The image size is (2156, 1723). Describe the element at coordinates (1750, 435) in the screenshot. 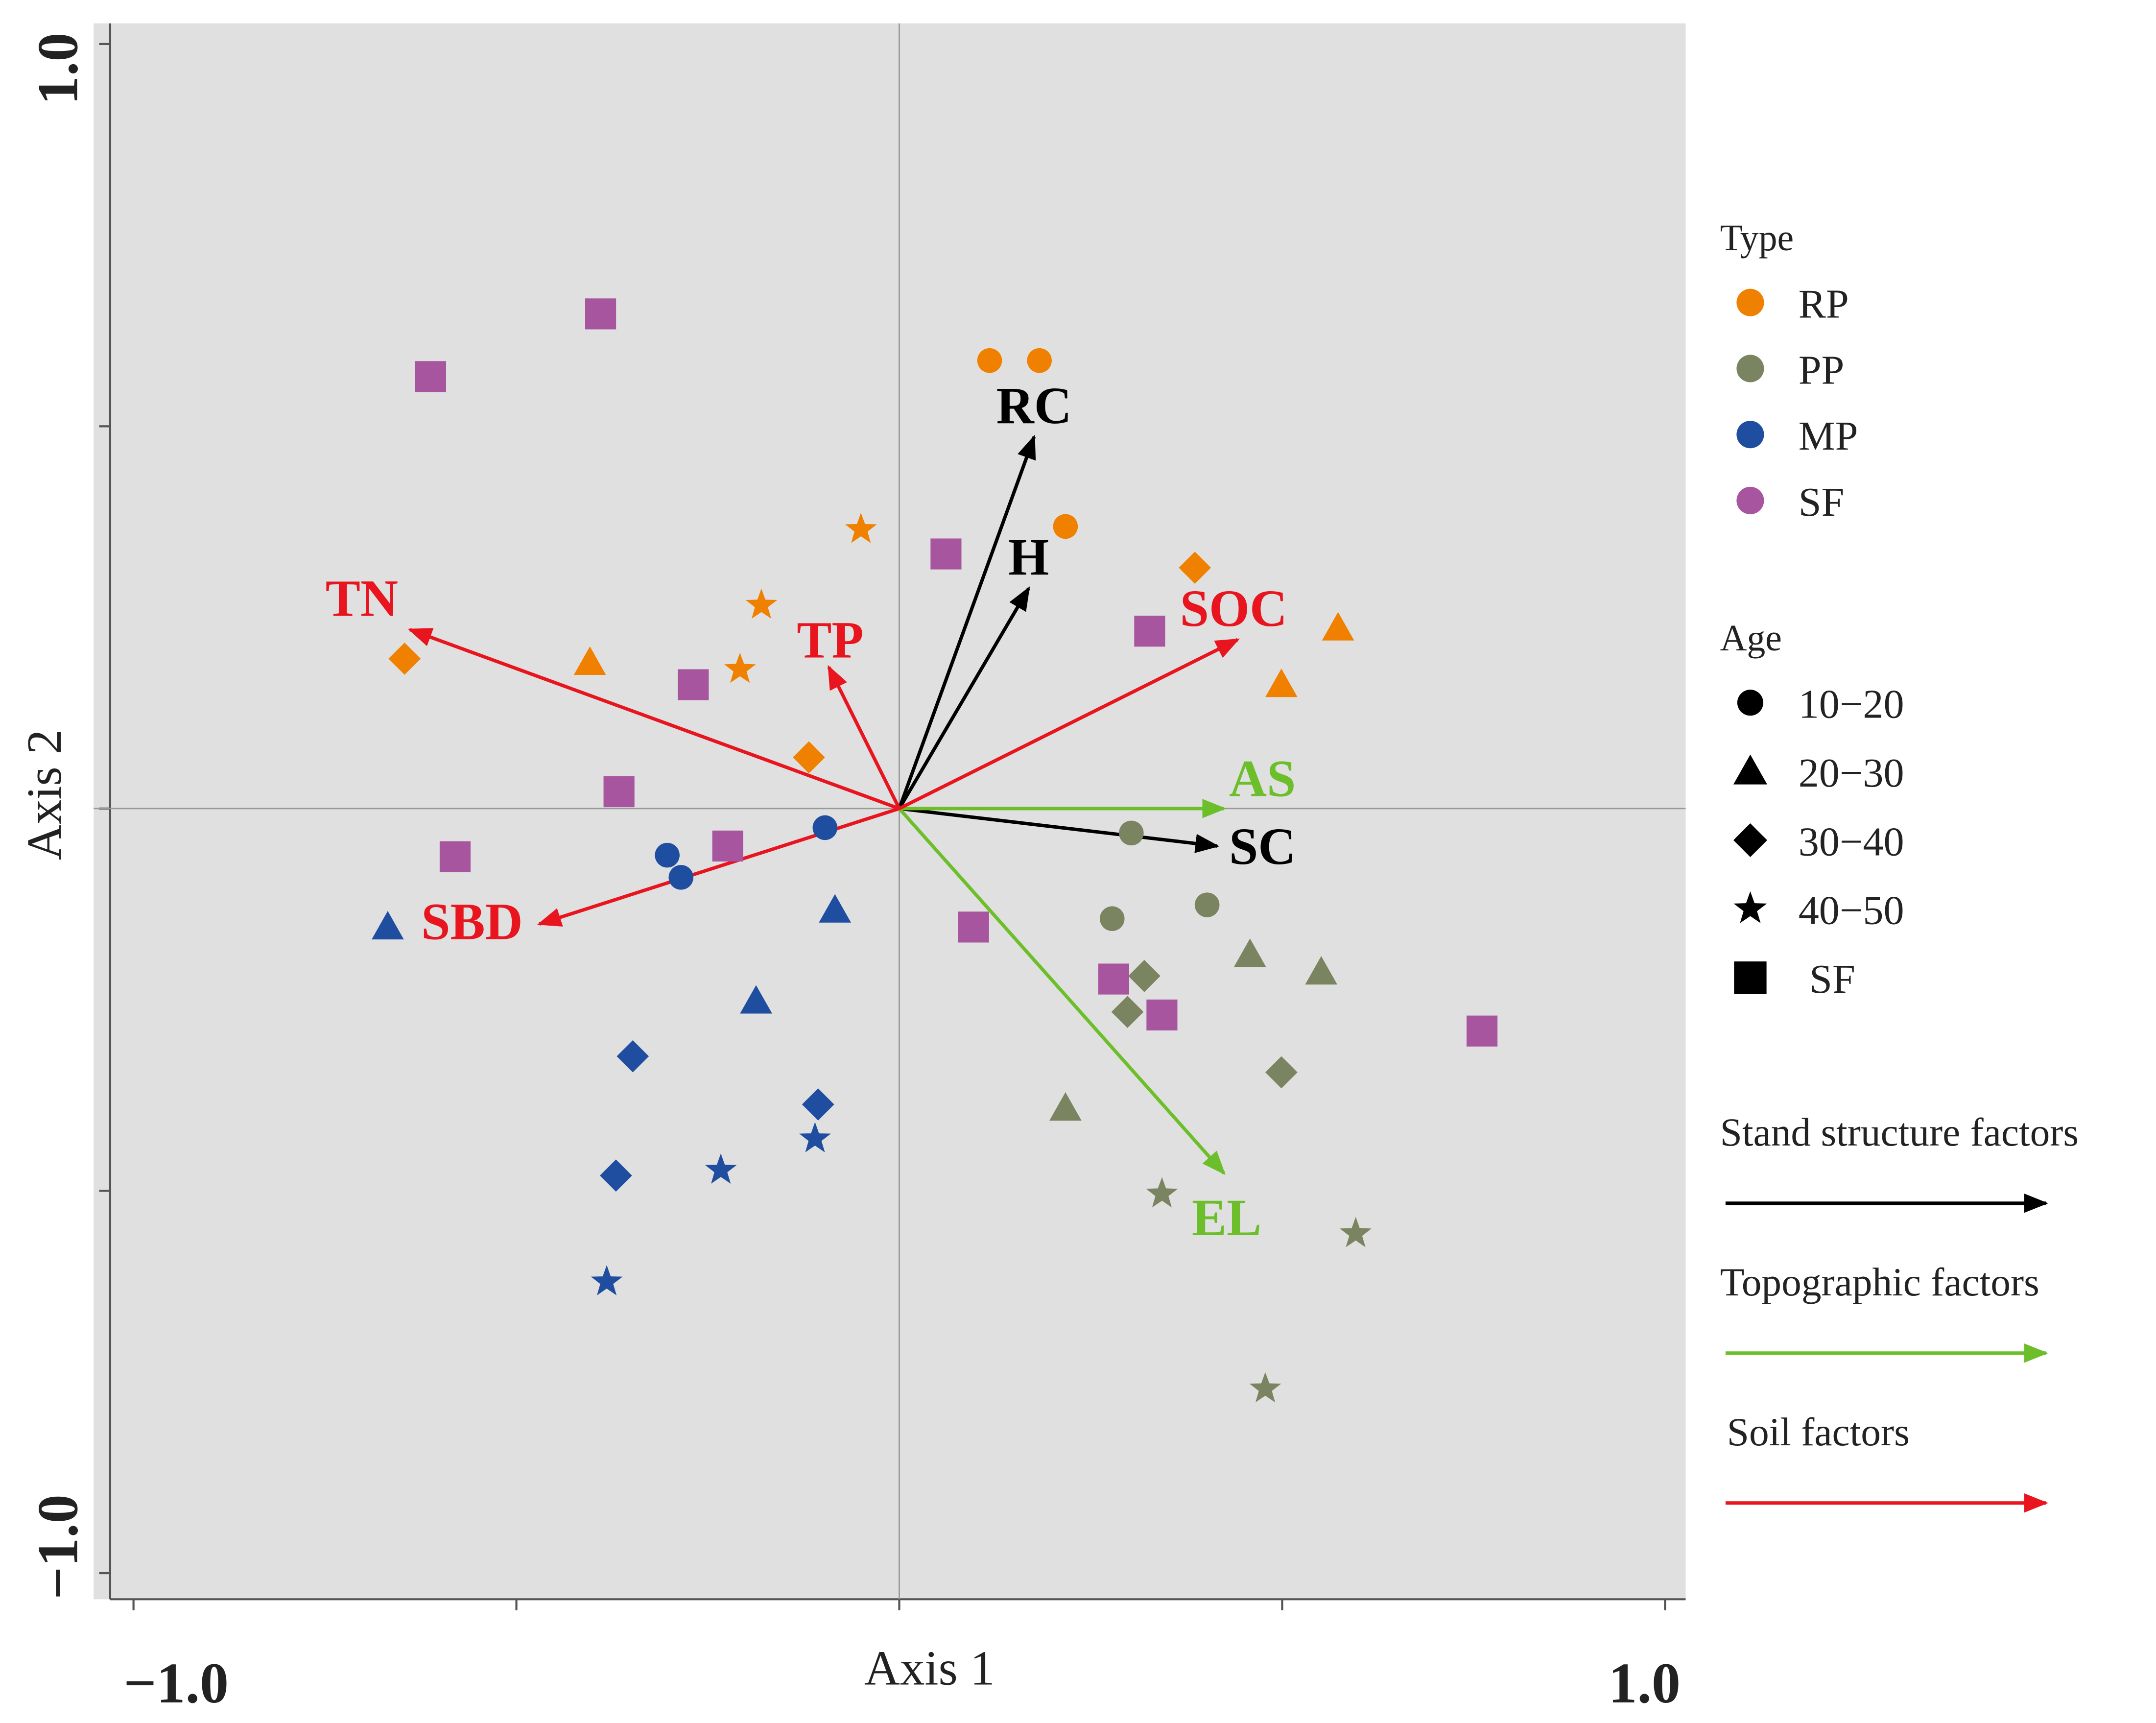

I see `legend-type-marker-mp` at that location.